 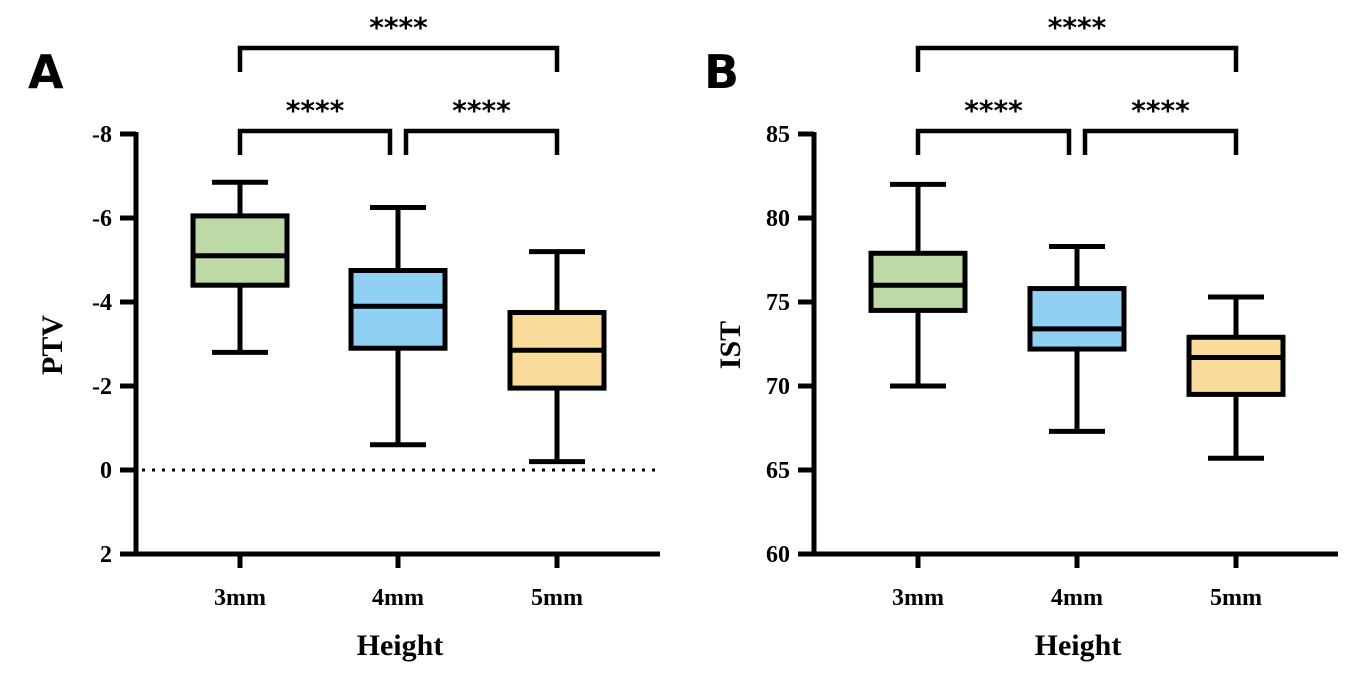 I want to click on panel-a-y-axis-title: PTV, so click(x=52, y=345).